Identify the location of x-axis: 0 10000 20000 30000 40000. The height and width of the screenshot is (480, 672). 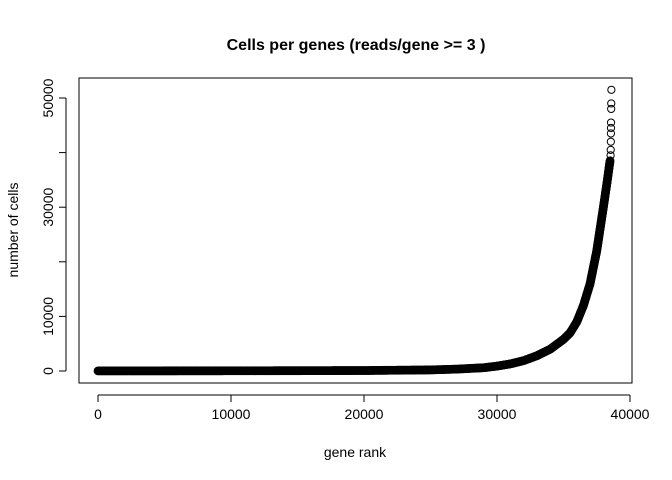
(372, 408).